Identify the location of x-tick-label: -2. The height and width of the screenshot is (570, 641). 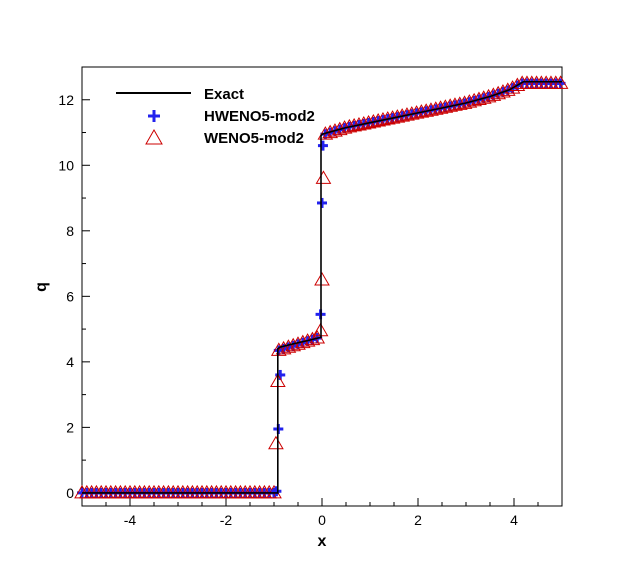
(226, 520).